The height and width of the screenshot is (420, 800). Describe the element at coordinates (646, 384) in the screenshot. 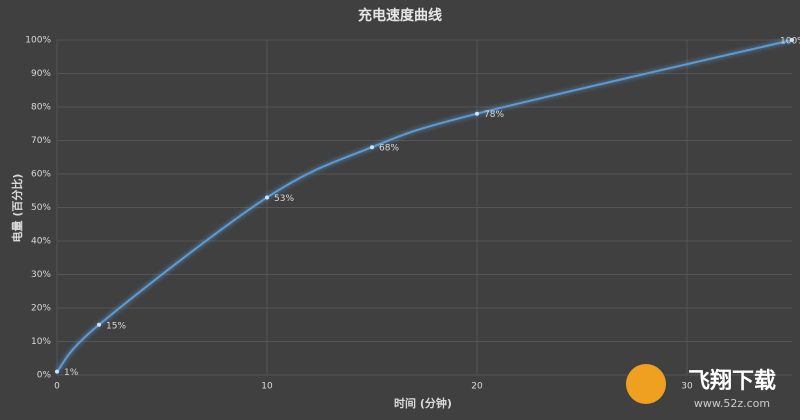

I see `watermark-icon` at that location.